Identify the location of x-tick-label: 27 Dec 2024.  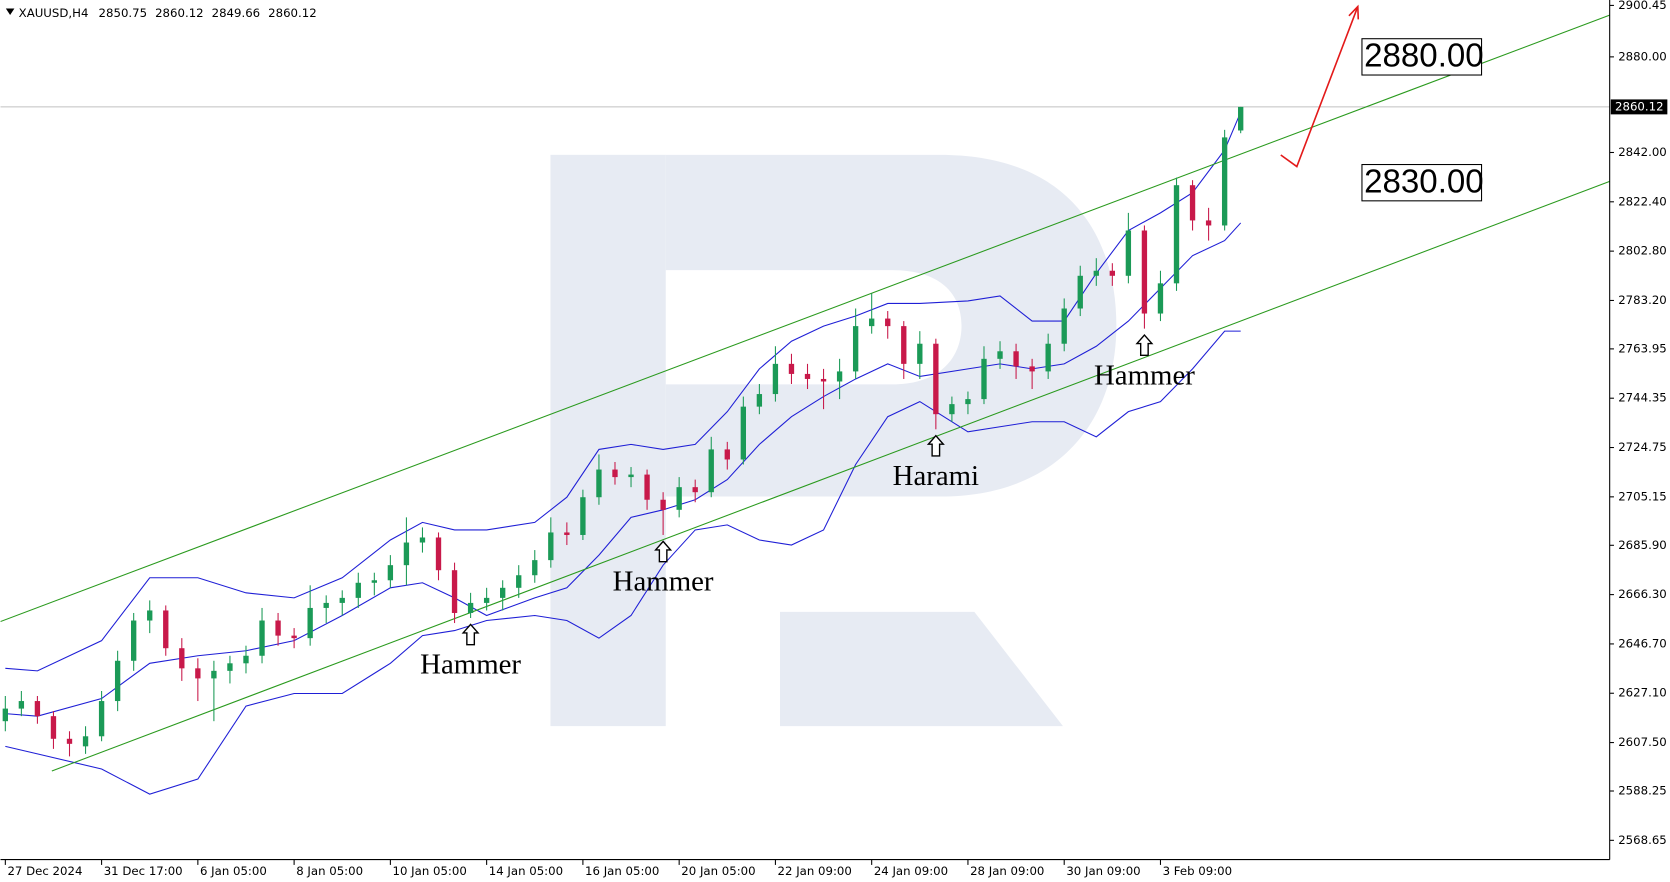
(44, 871).